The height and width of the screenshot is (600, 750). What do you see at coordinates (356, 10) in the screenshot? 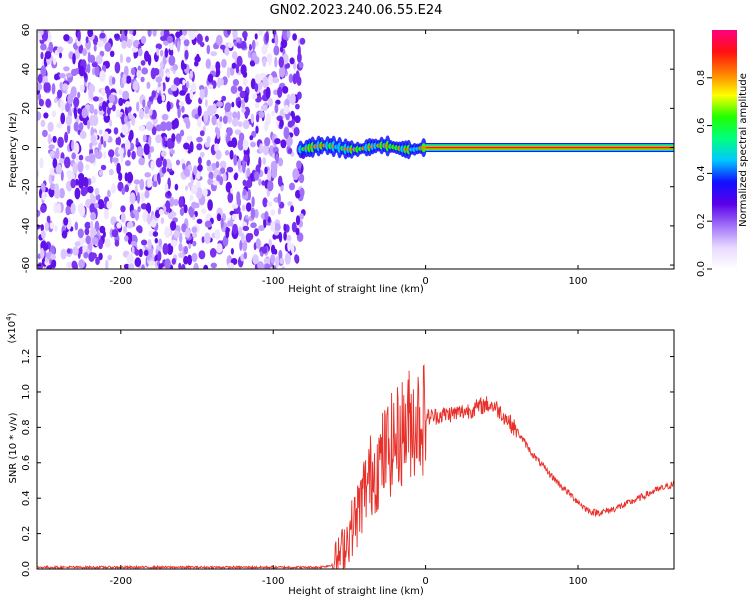
I see `figure-title: GN02.2023.240.06.55.E24` at bounding box center [356, 10].